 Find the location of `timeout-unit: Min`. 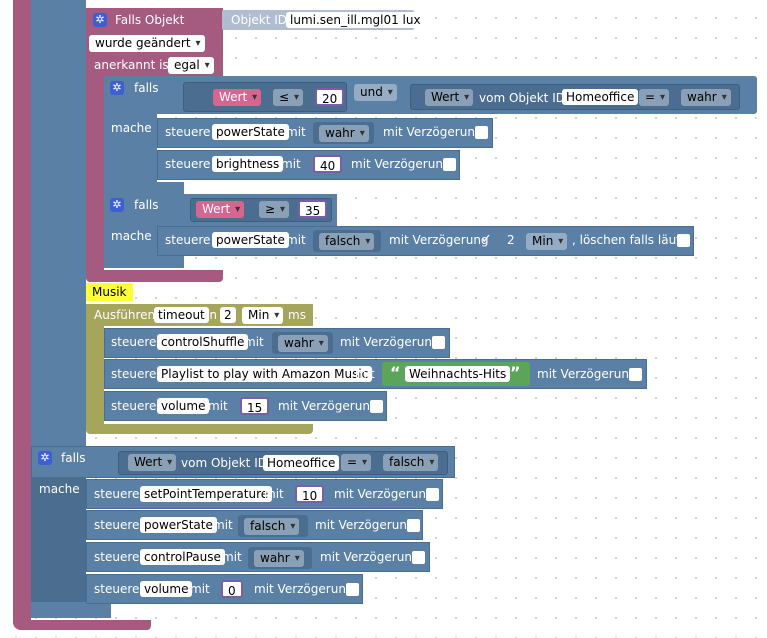

timeout-unit: Min is located at coordinates (263, 315).